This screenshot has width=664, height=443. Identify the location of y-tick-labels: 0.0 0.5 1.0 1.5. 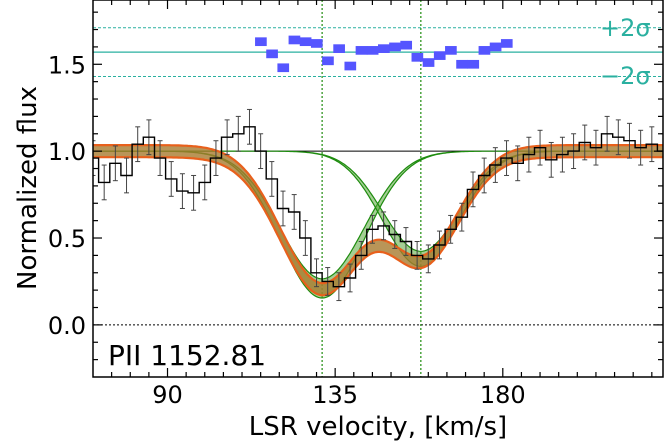
(67, 195).